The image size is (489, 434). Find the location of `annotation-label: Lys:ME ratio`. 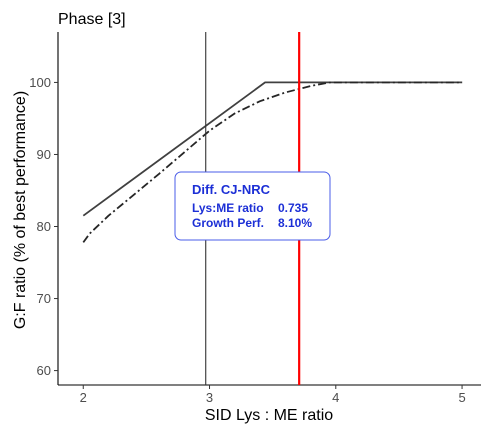

annotation-label: Lys:ME ratio is located at coordinates (228, 208).